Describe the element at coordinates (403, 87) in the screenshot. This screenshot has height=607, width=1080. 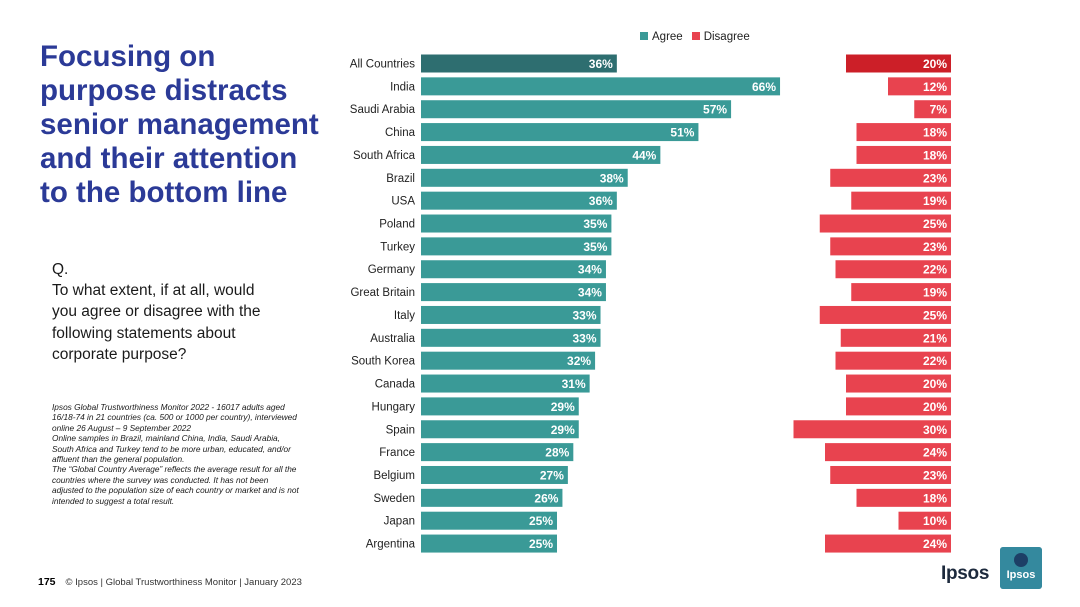
I see `category-label: India` at that location.